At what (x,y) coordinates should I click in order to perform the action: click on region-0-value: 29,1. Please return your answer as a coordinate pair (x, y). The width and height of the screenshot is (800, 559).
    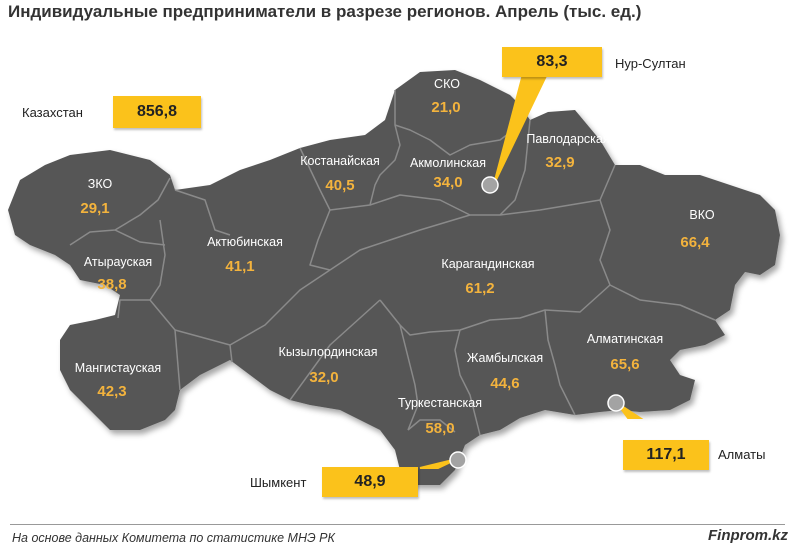
    Looking at the image, I should click on (94, 208).